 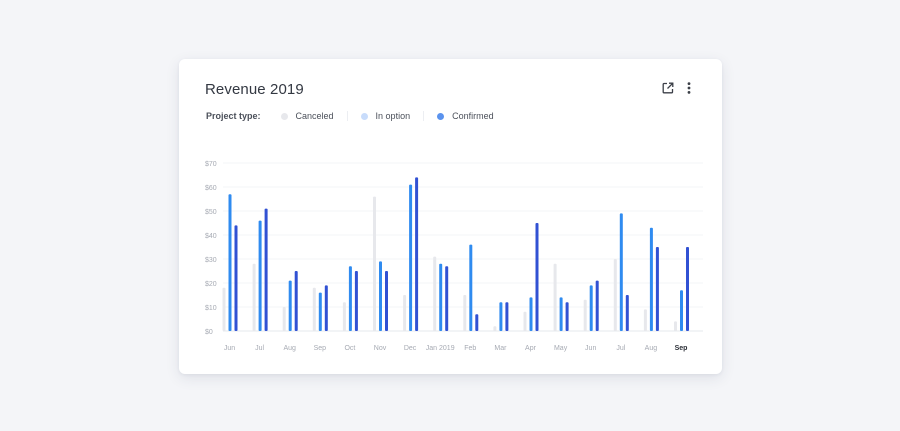 I want to click on x-tick-label: May, so click(x=561, y=348).